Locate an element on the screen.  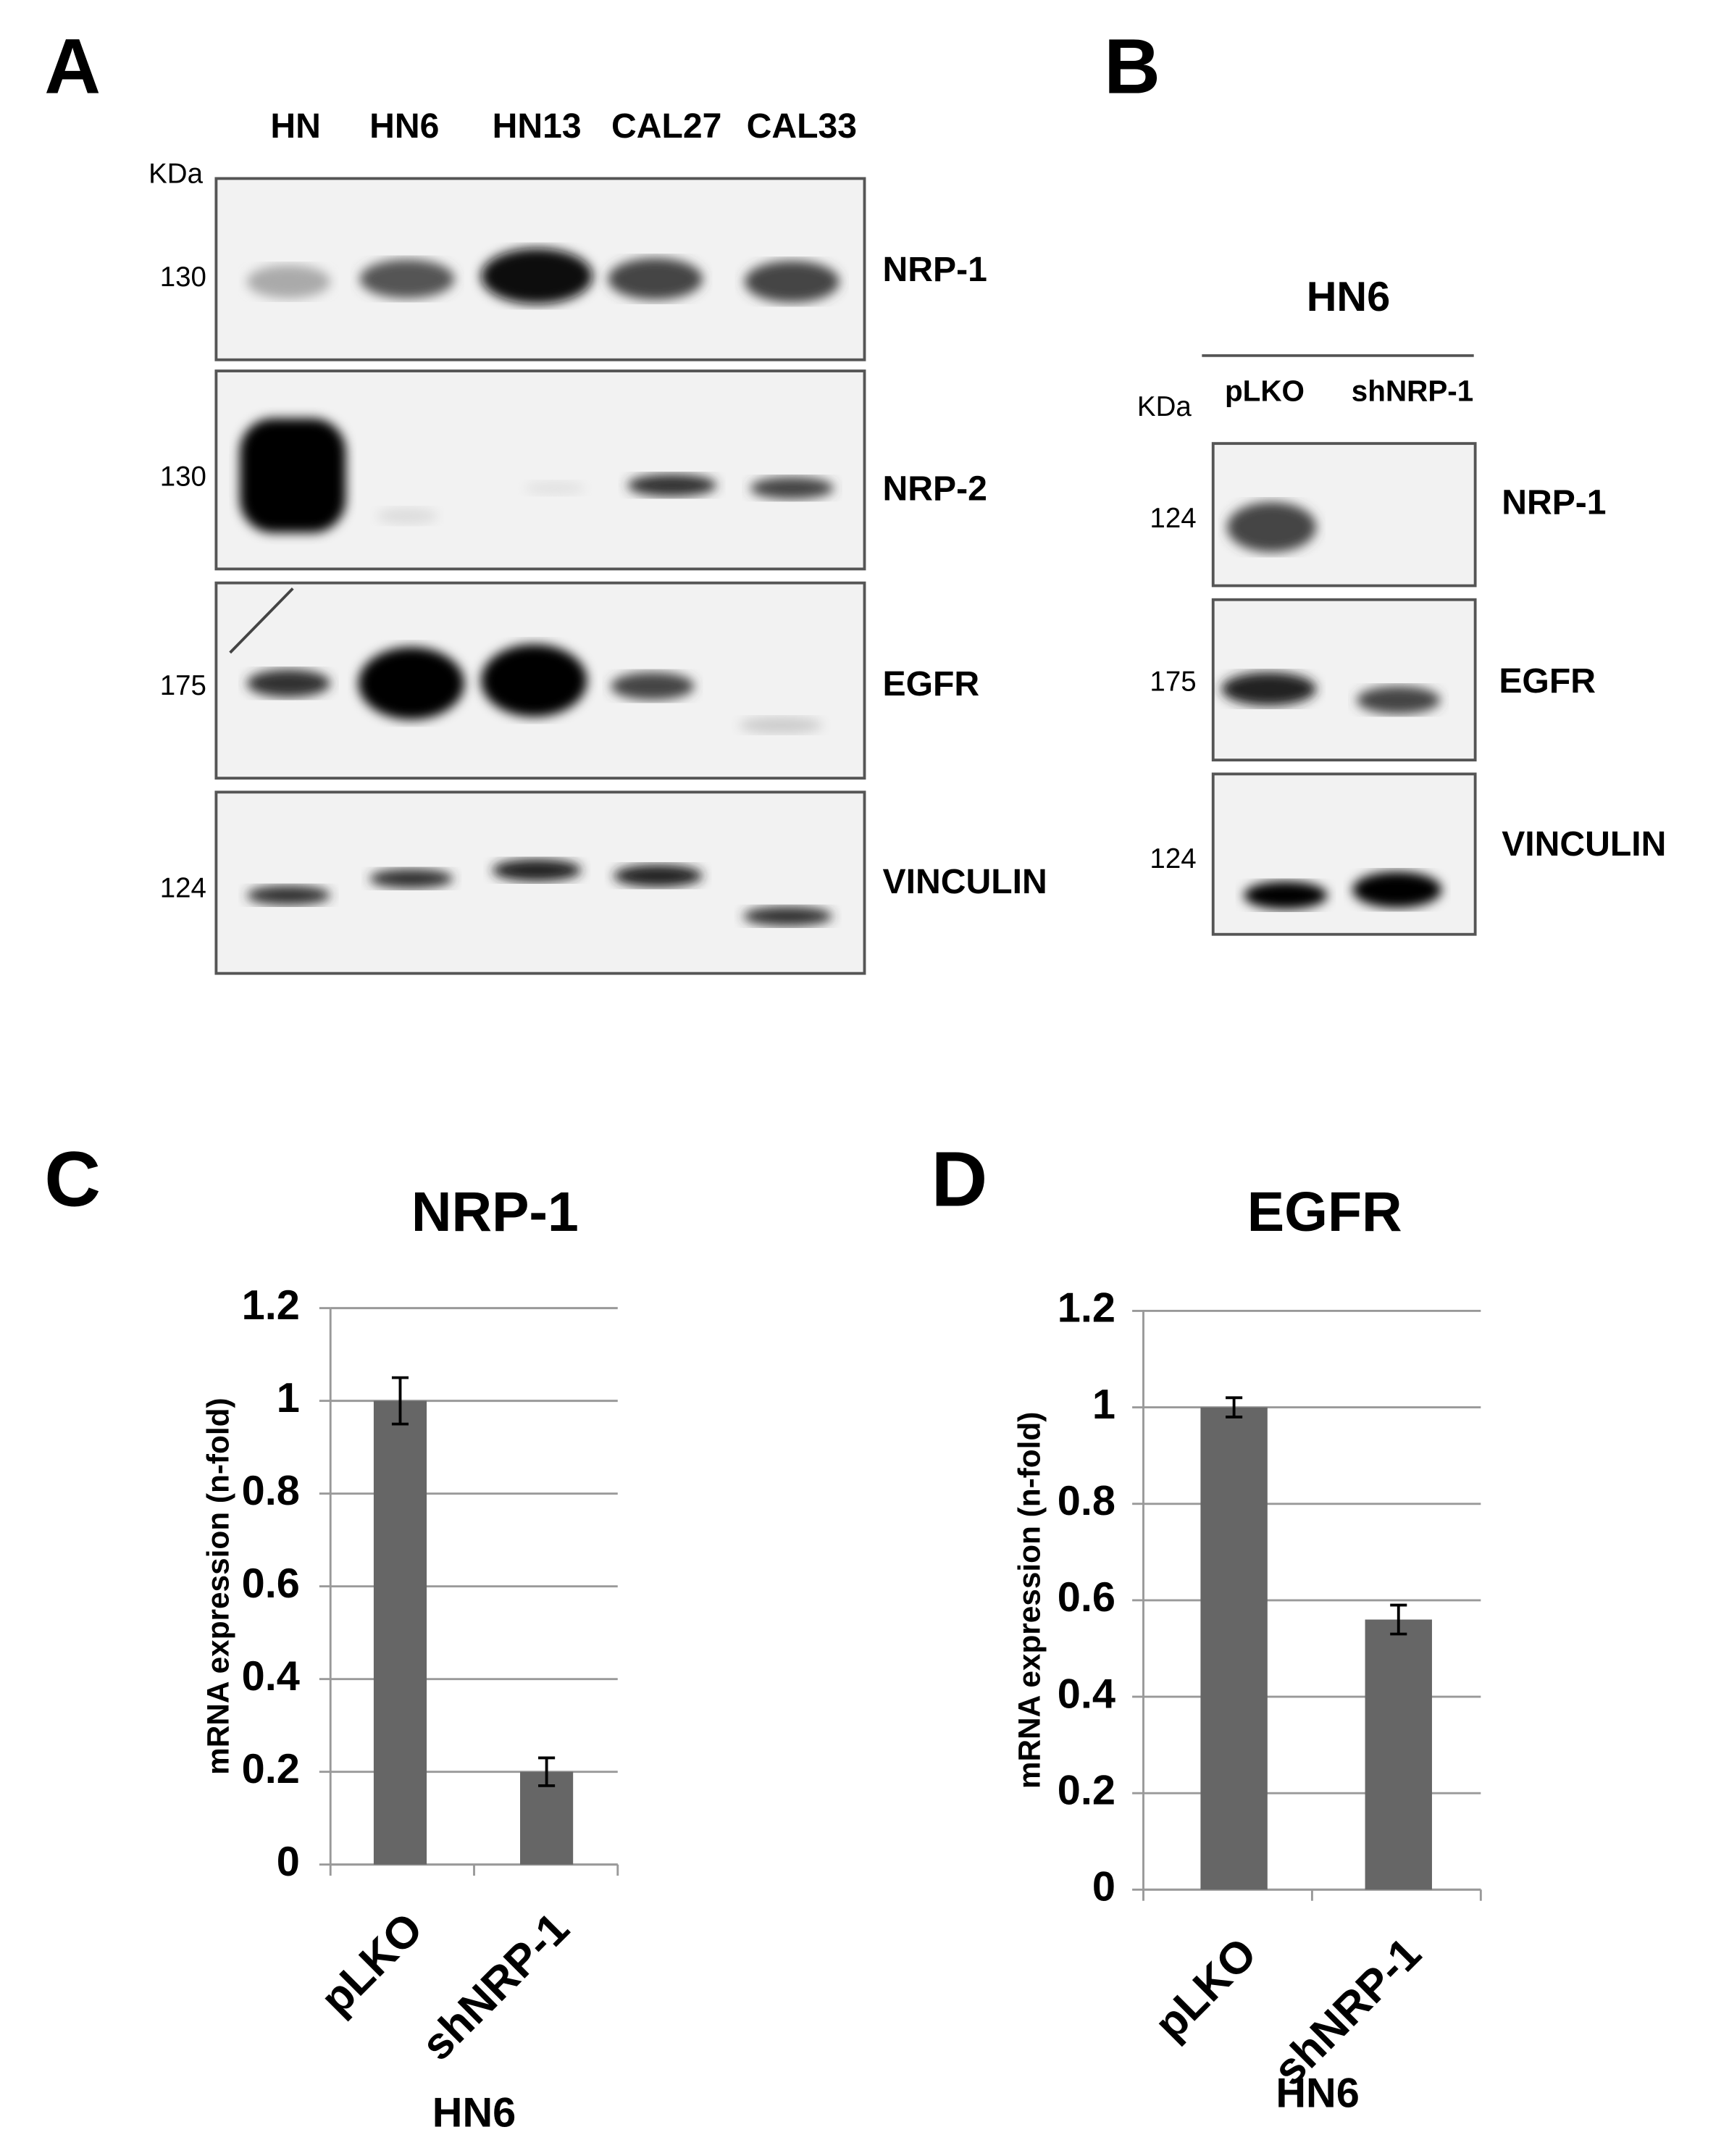
panel-title: HN6 is located at coordinates (1349, 297).